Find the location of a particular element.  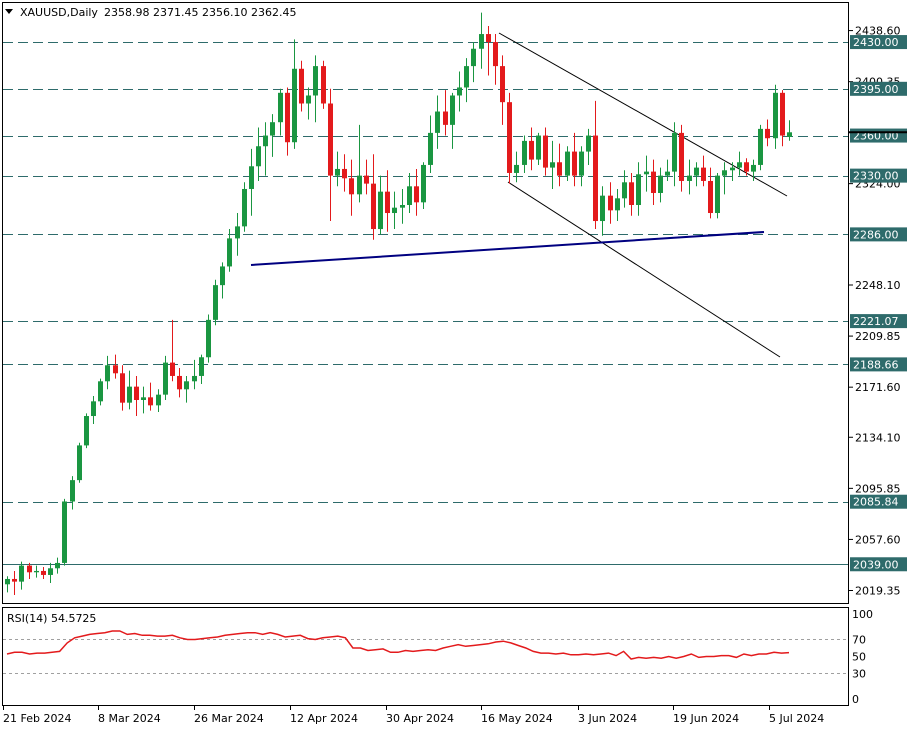

time-tick-label: 3 Jun 2024 is located at coordinates (607, 718).